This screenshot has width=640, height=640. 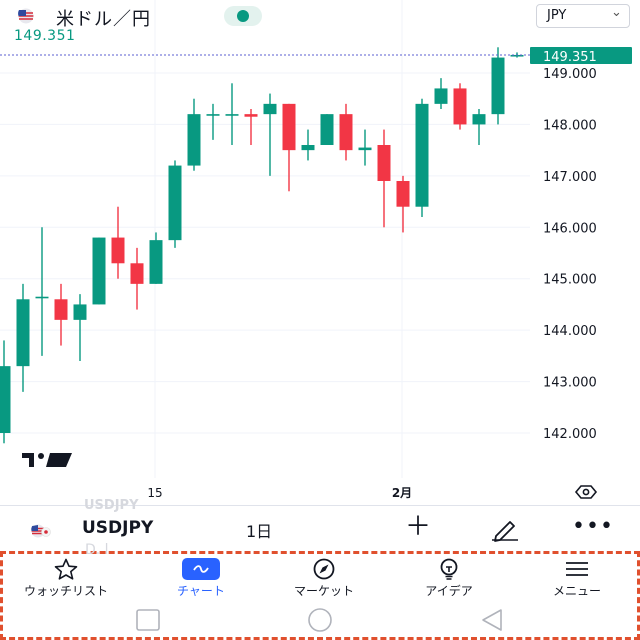 I want to click on price-axis-badge: 149.351, so click(x=581, y=56).